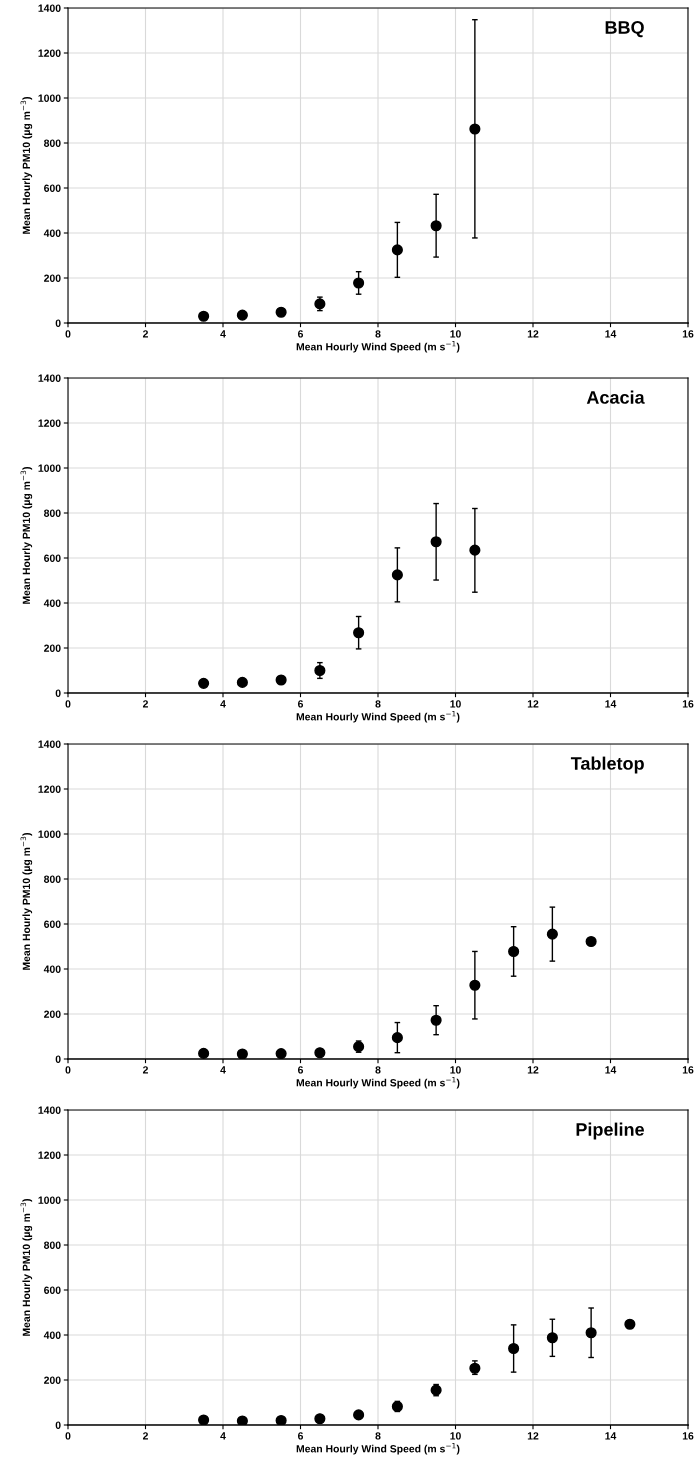  Describe the element at coordinates (610, 1131) in the screenshot. I see `text: Pipeline` at that location.